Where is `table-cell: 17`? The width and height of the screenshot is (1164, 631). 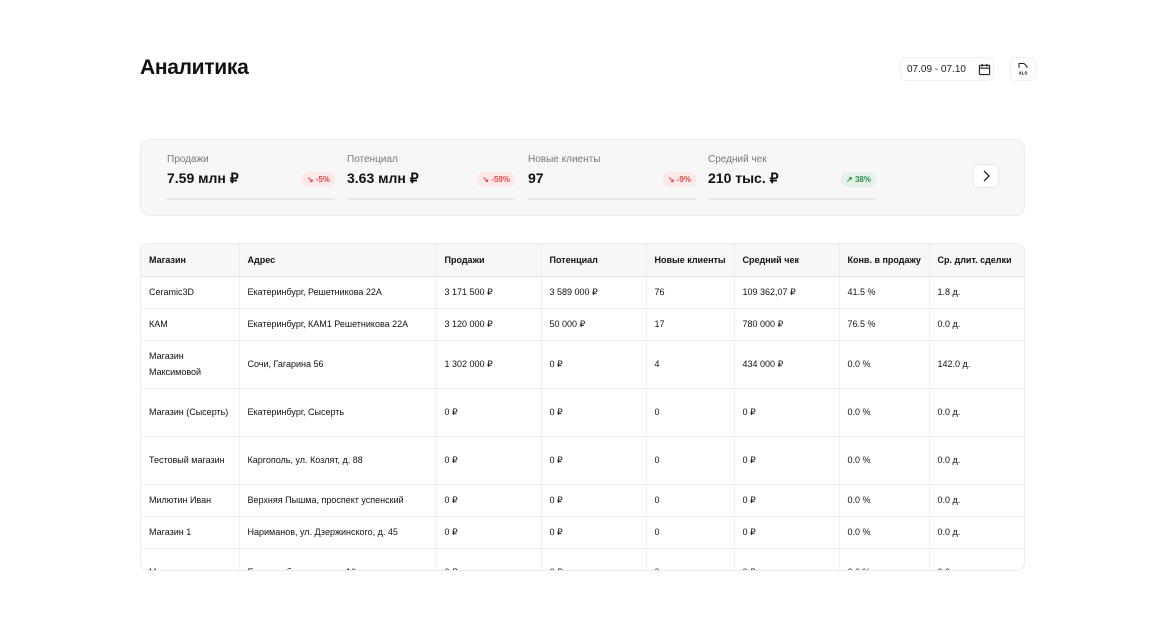 table-cell: 17 is located at coordinates (690, 324).